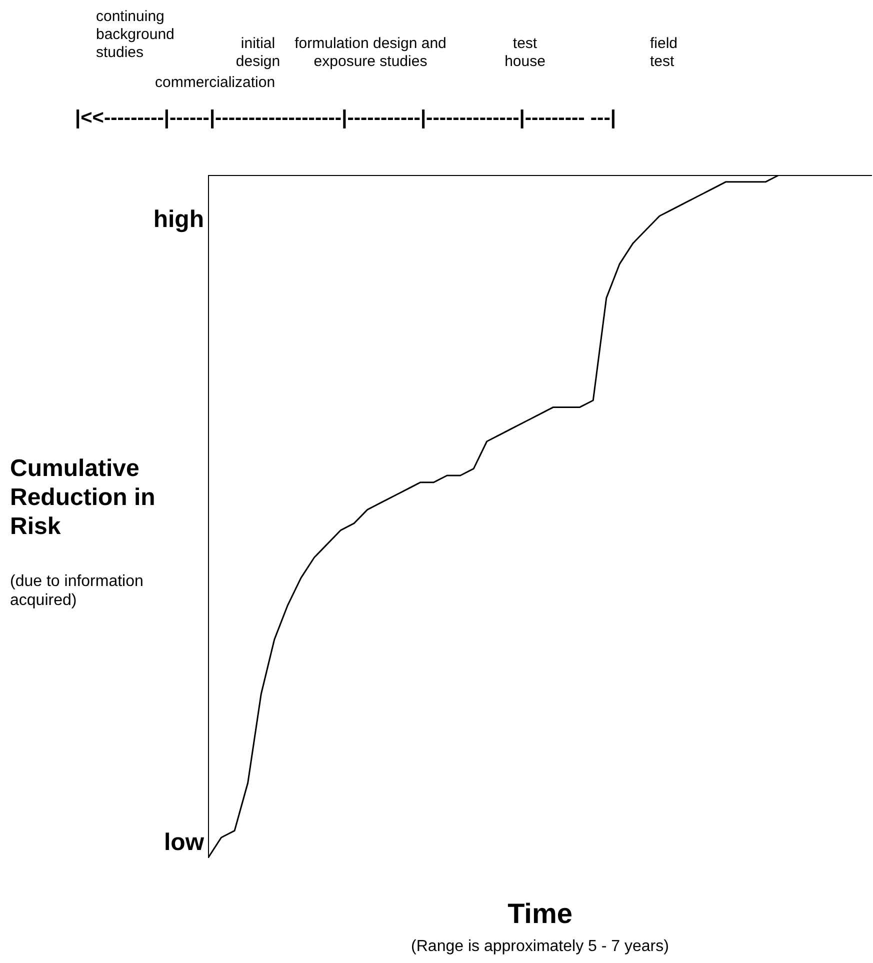 This screenshot has width=873, height=963. Describe the element at coordinates (371, 53) in the screenshot. I see `text: formulation design and exposure studies` at that location.